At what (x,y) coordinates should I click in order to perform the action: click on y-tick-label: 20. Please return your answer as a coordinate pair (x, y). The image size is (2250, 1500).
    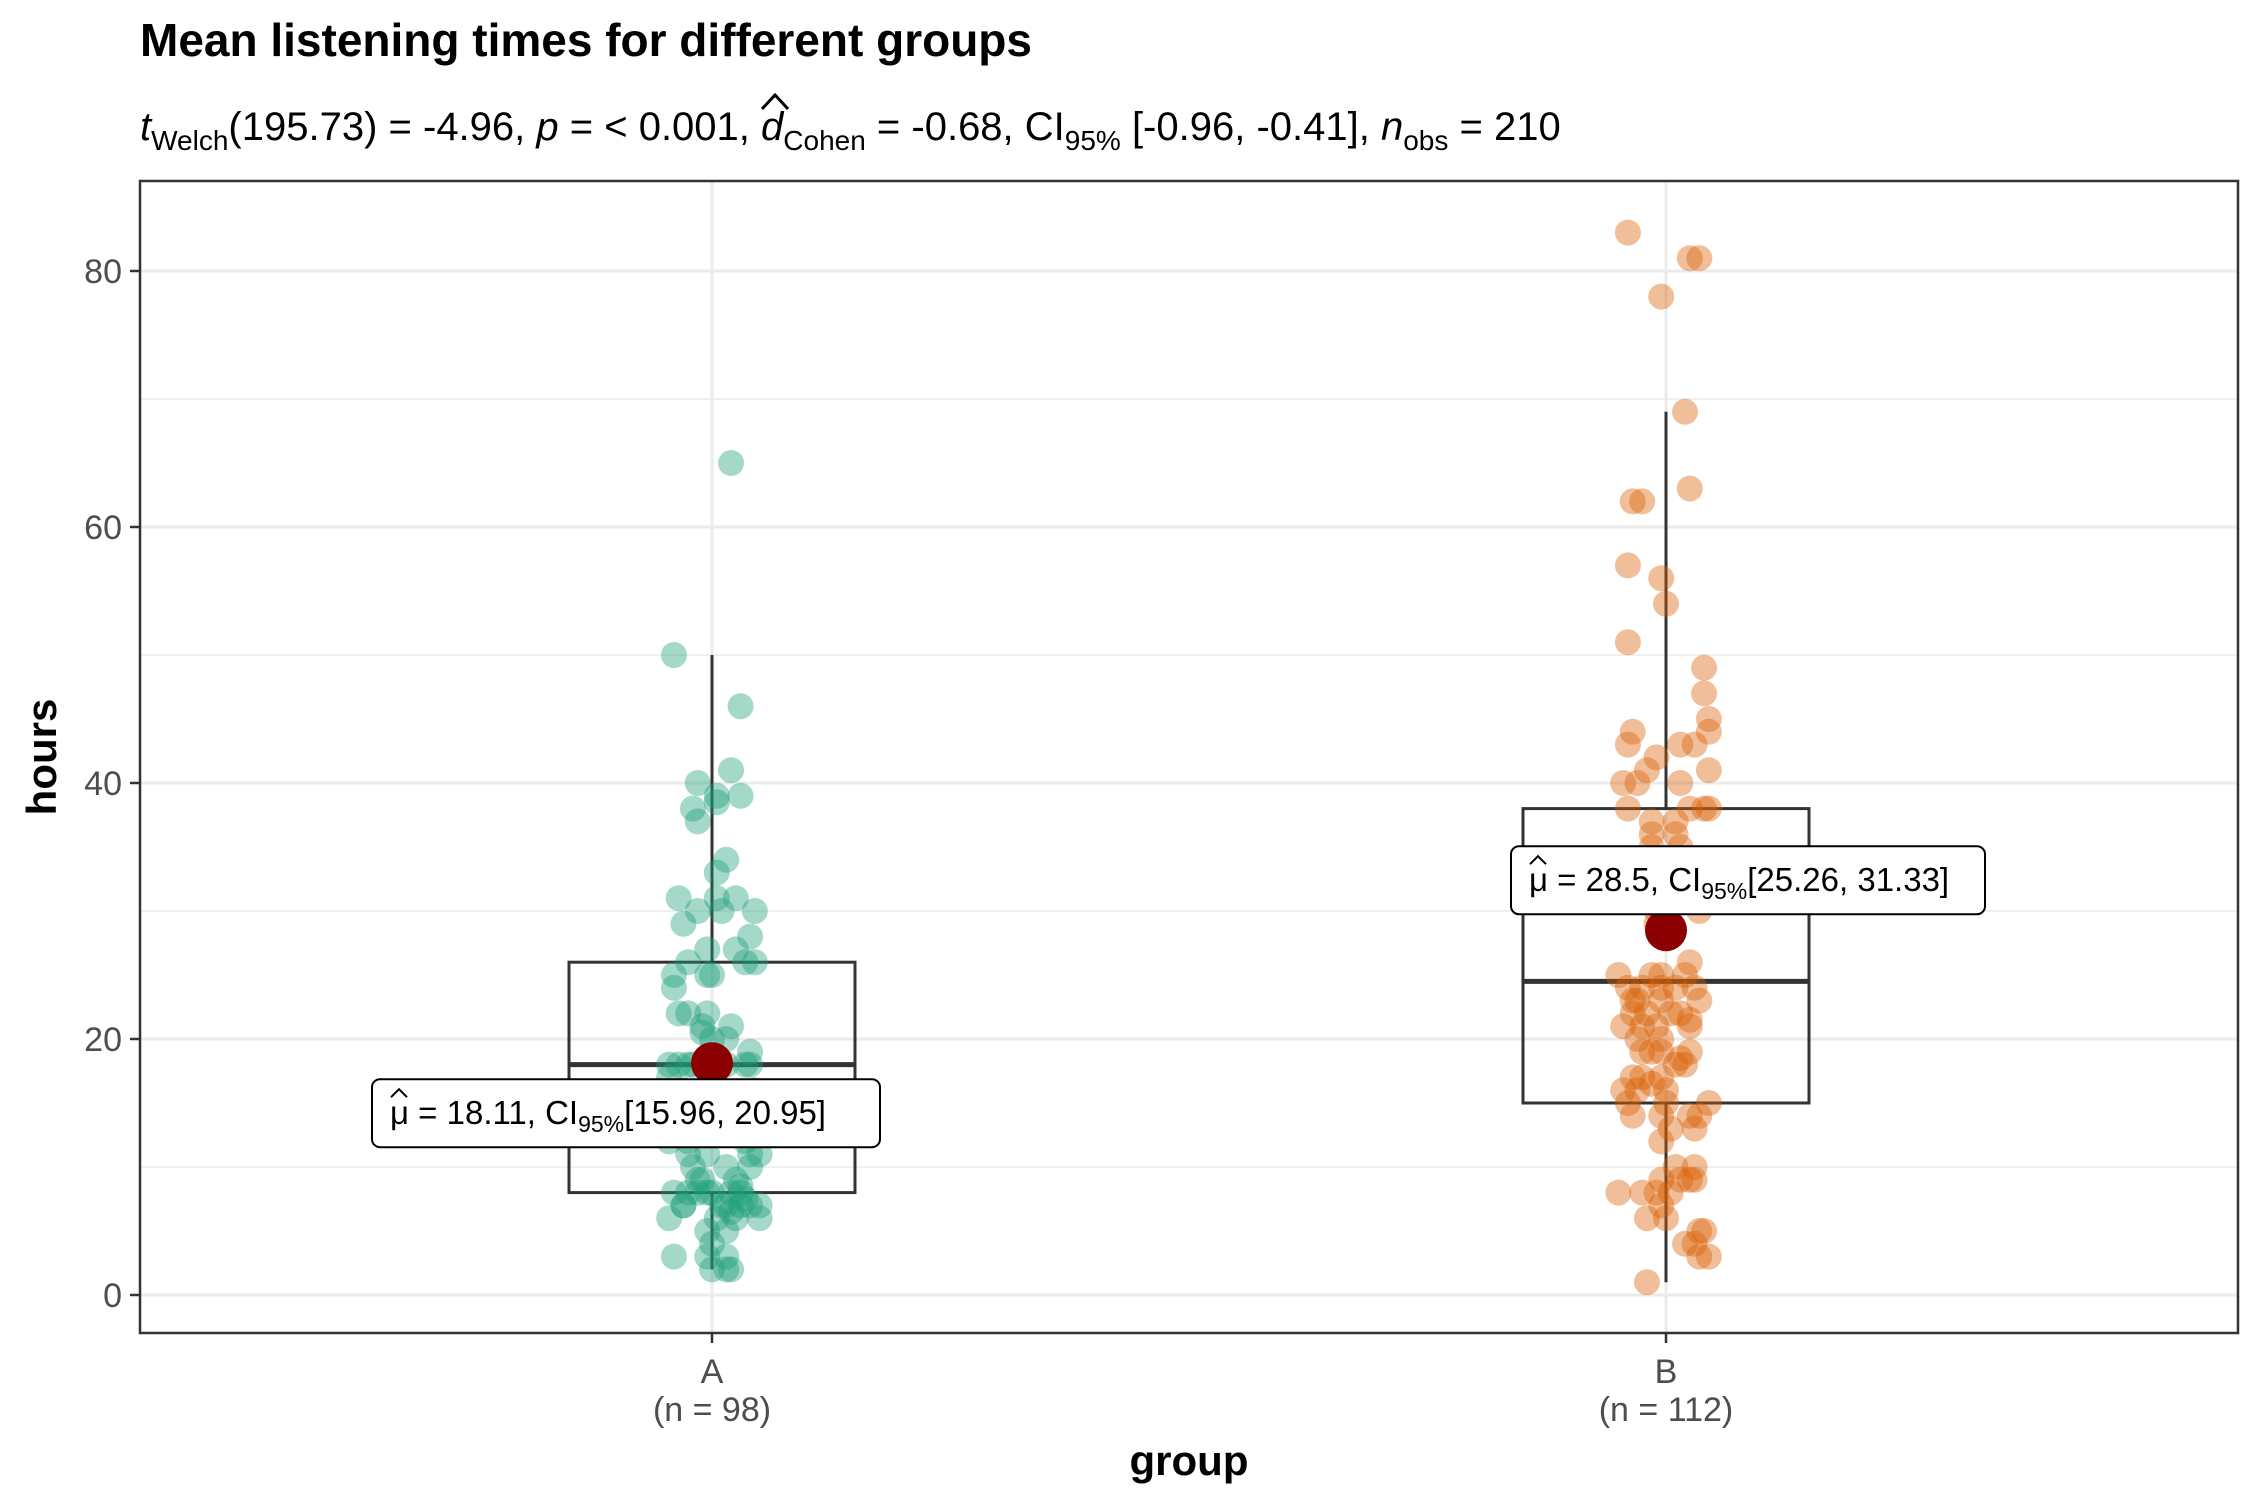
    Looking at the image, I should click on (103, 1040).